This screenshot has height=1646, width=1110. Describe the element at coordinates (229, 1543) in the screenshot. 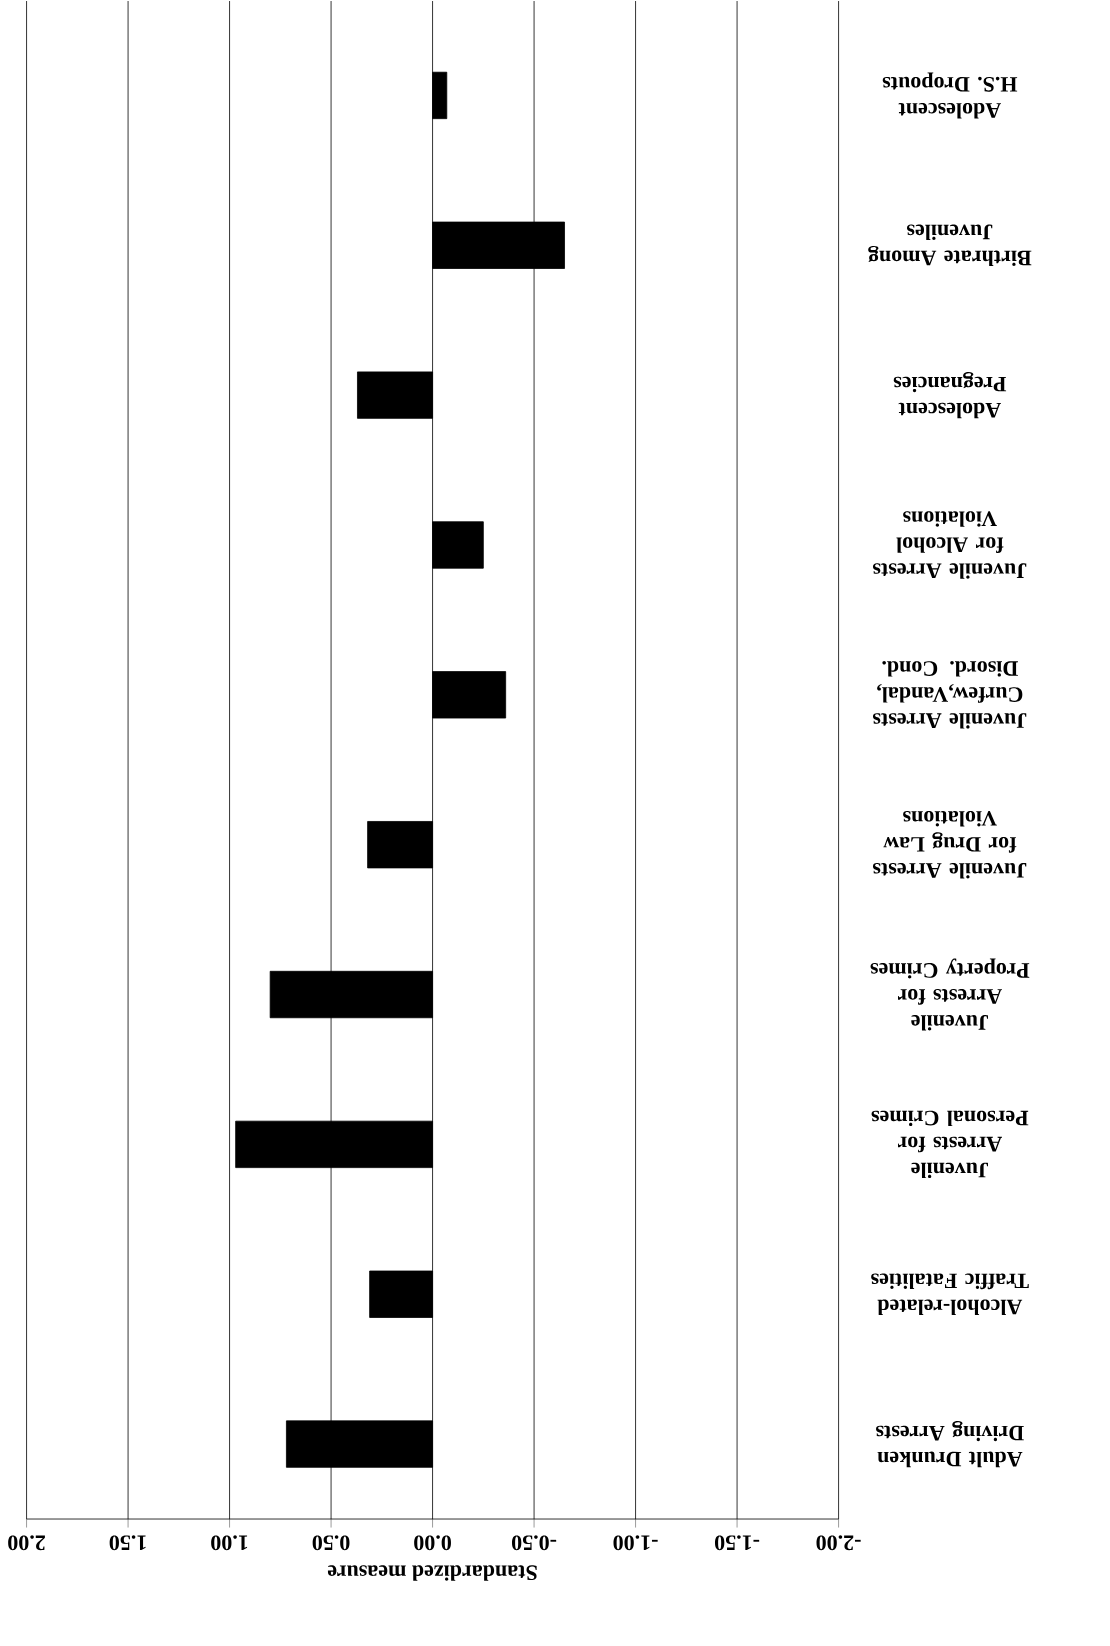

I see `x-tick-label: 1.00` at that location.